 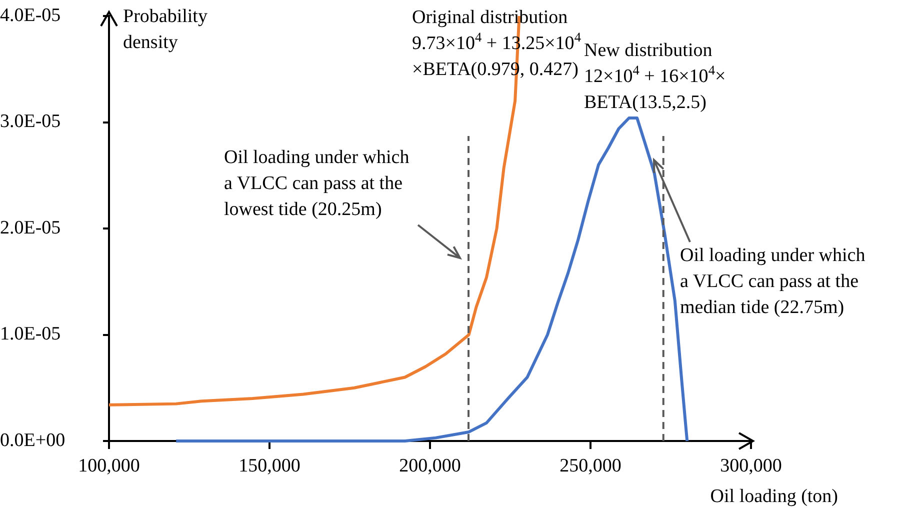 What do you see at coordinates (773, 282) in the screenshot?
I see `ref-line-label: Oil loading under which a VLCC can pass at the median tide (22.75m)` at bounding box center [773, 282].